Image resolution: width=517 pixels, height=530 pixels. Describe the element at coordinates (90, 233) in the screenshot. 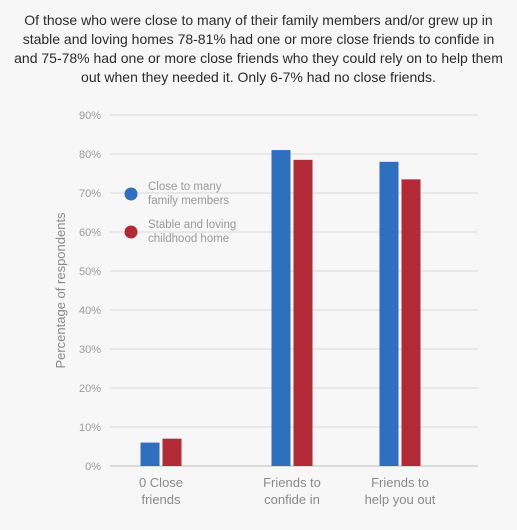

I see `y-tick-label: 60%` at that location.